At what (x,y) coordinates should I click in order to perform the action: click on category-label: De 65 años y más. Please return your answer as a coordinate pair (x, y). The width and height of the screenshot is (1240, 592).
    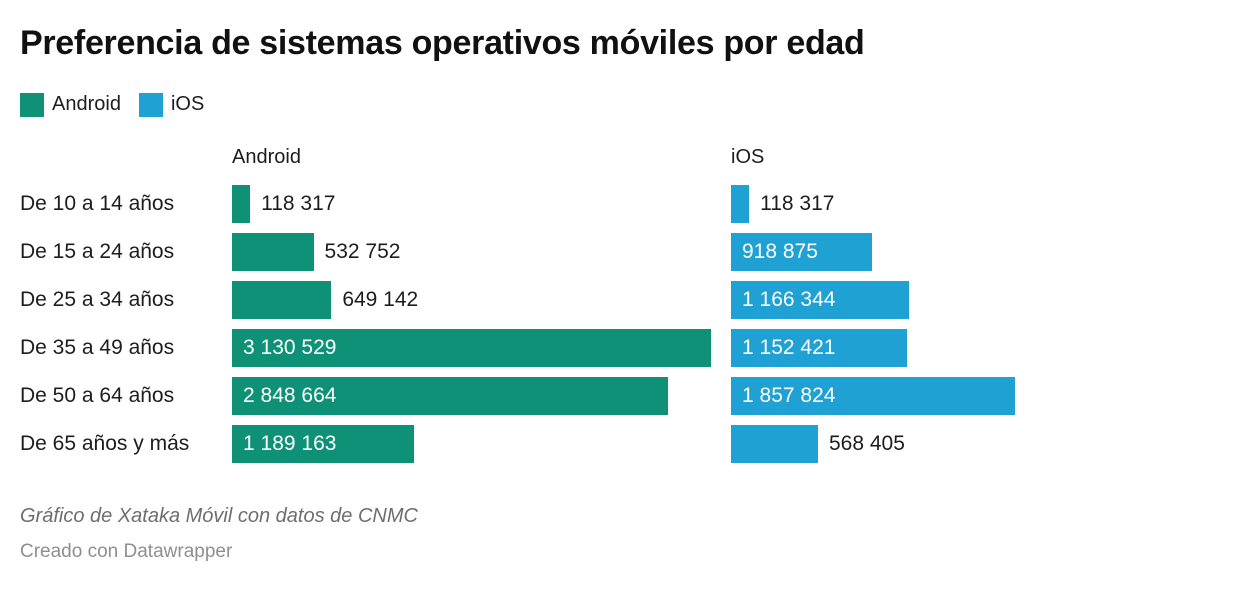
    Looking at the image, I should click on (105, 443).